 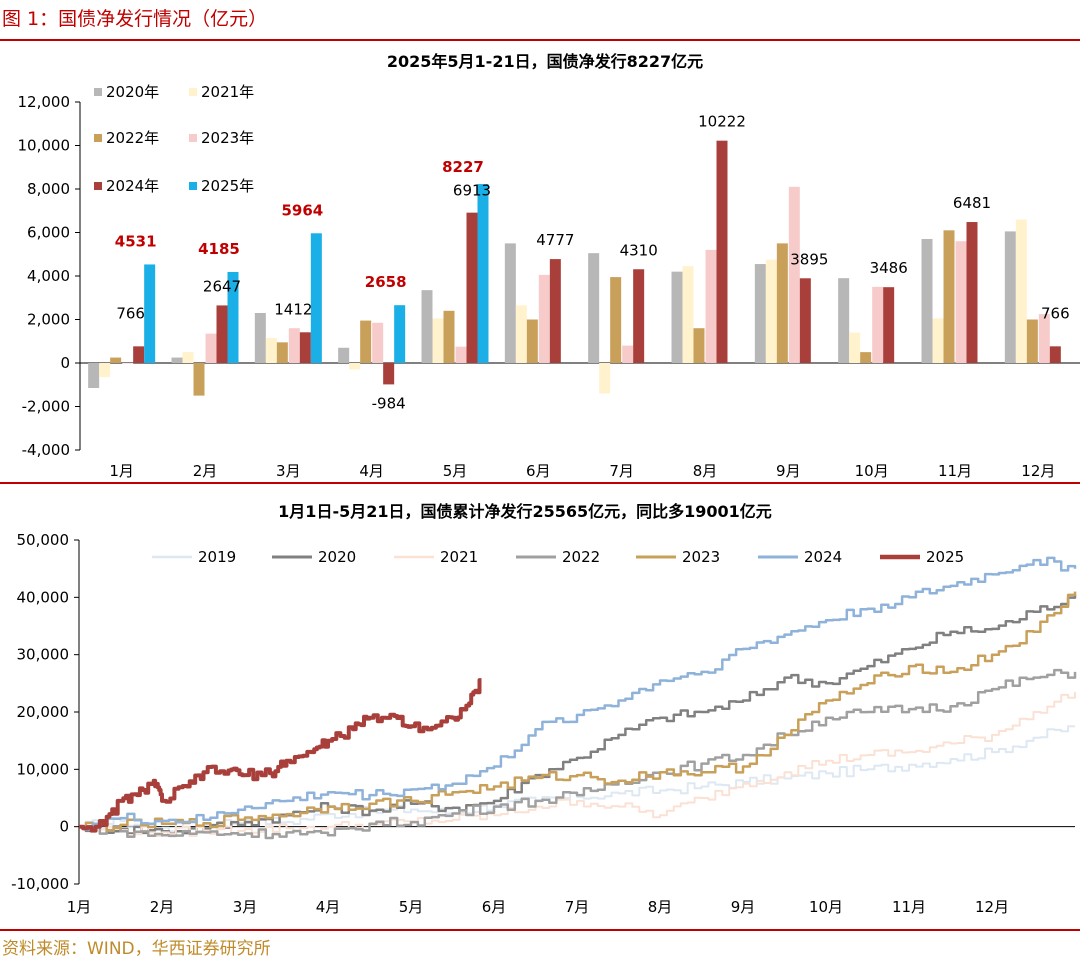 I want to click on line-x-tick-label: 5月, so click(x=411, y=907).